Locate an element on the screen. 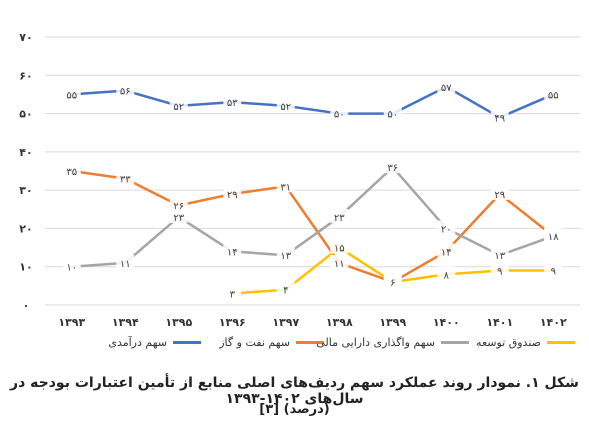 The image size is (589, 434). data-label-financial-assets: ۱۱ is located at coordinates (125, 264).